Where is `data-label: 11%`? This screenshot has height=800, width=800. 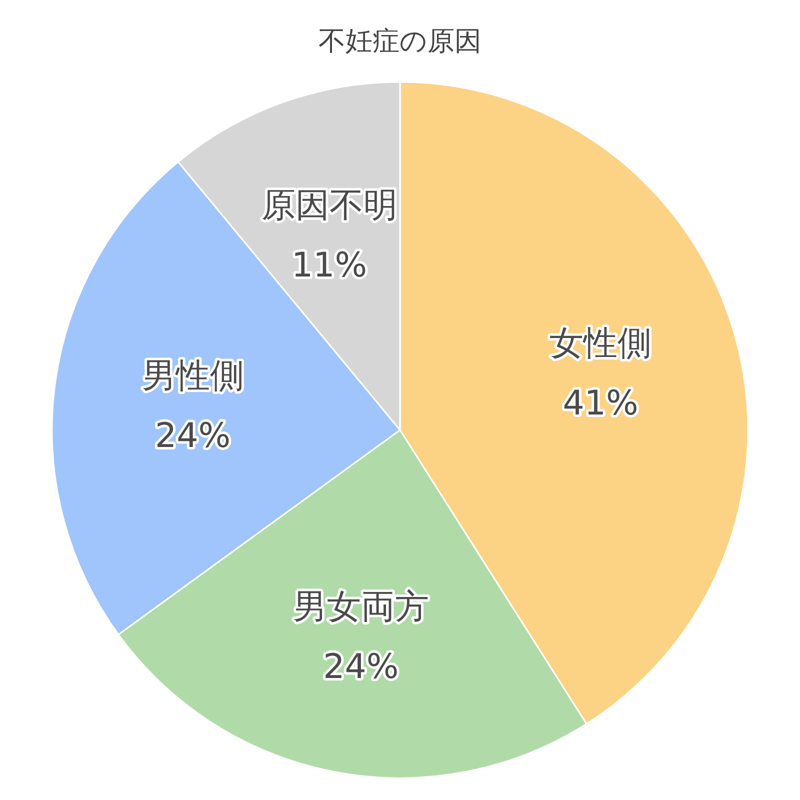 data-label: 11% is located at coordinates (329, 266).